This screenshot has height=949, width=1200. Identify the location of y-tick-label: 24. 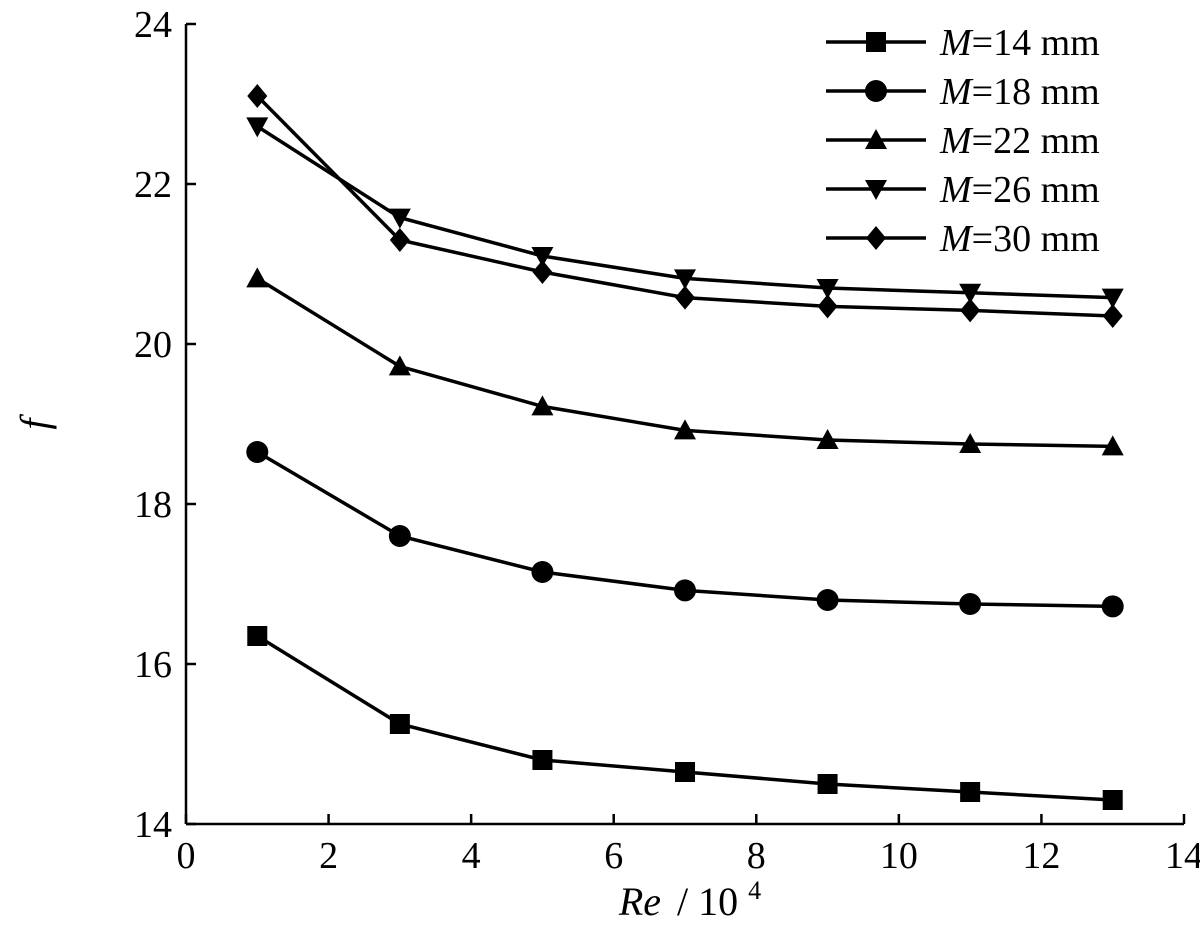
(153, 25).